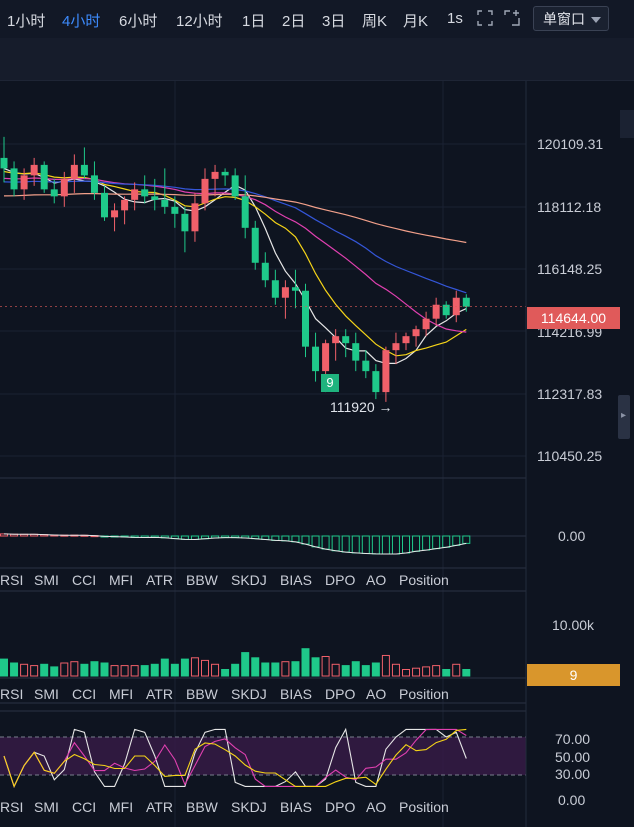  I want to click on chevron-right-icon: ▸, so click(624, 415).